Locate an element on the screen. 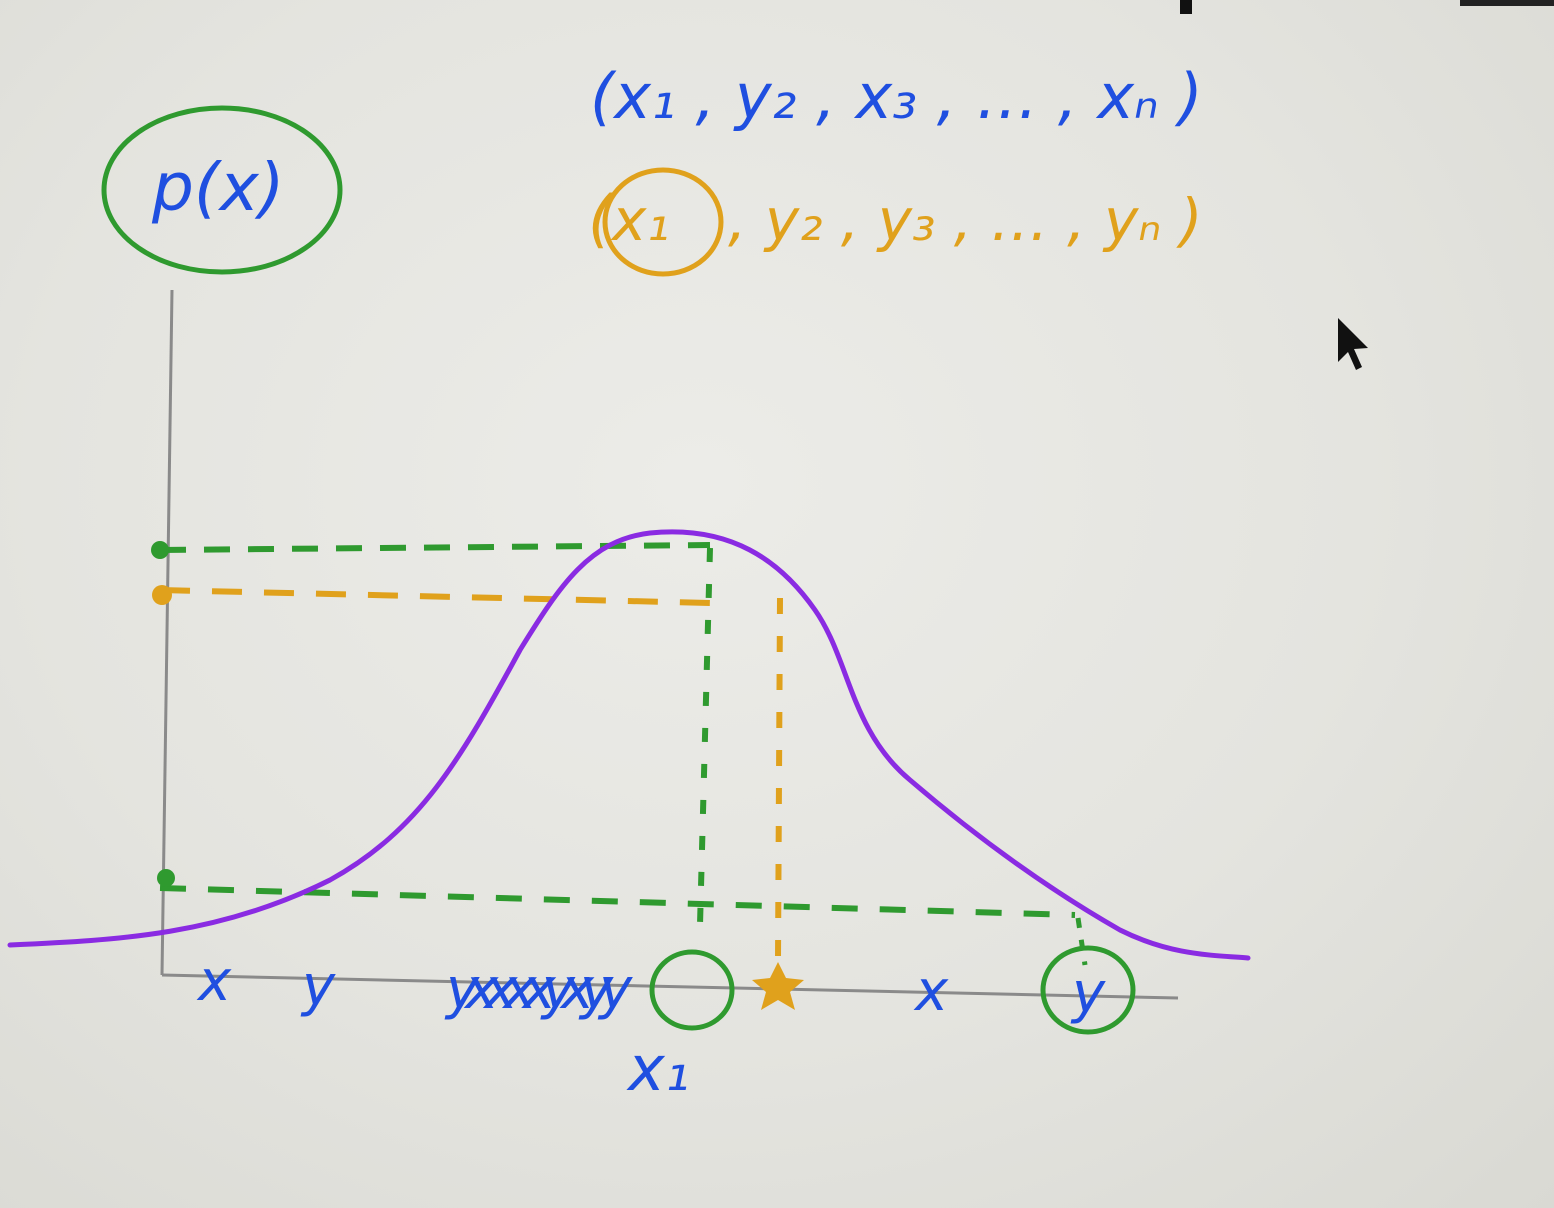 The width and height of the screenshot is (1554, 1208). green-tick-bottom is located at coordinates (166, 878).